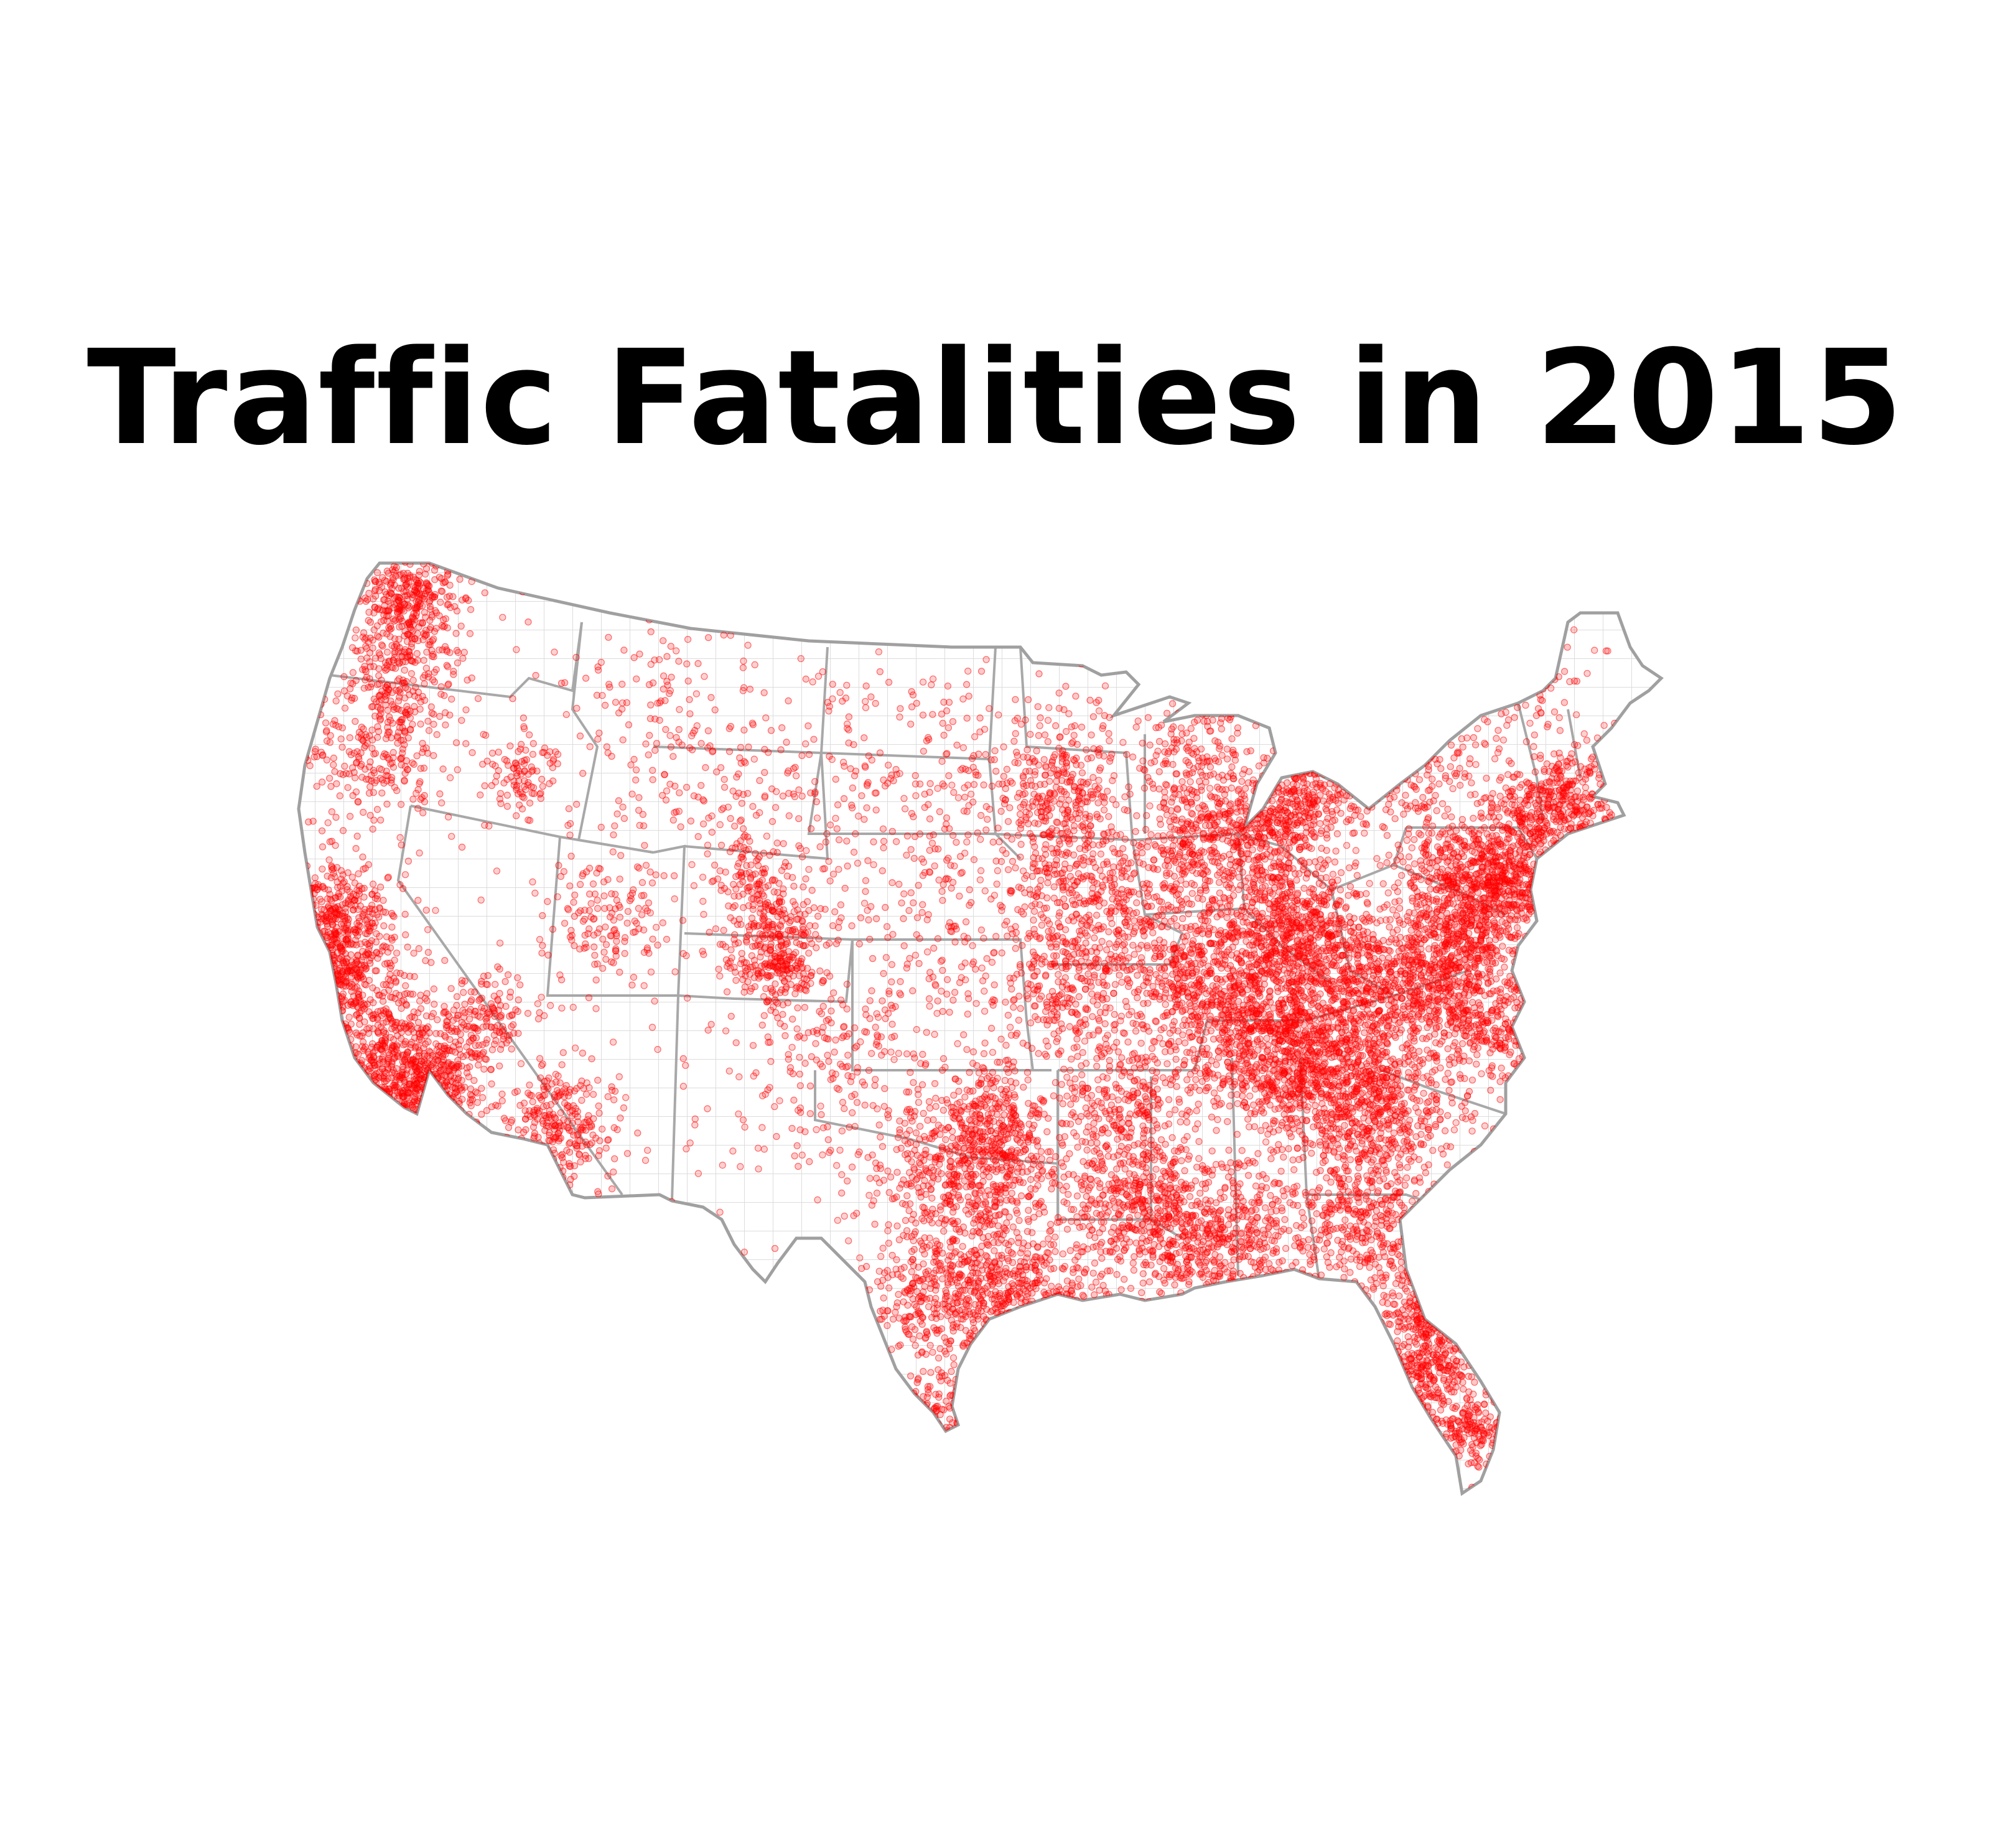 The image size is (1991, 1848). What do you see at coordinates (995, 398) in the screenshot?
I see `map-title: Traffic Fatalities in 2015` at bounding box center [995, 398].